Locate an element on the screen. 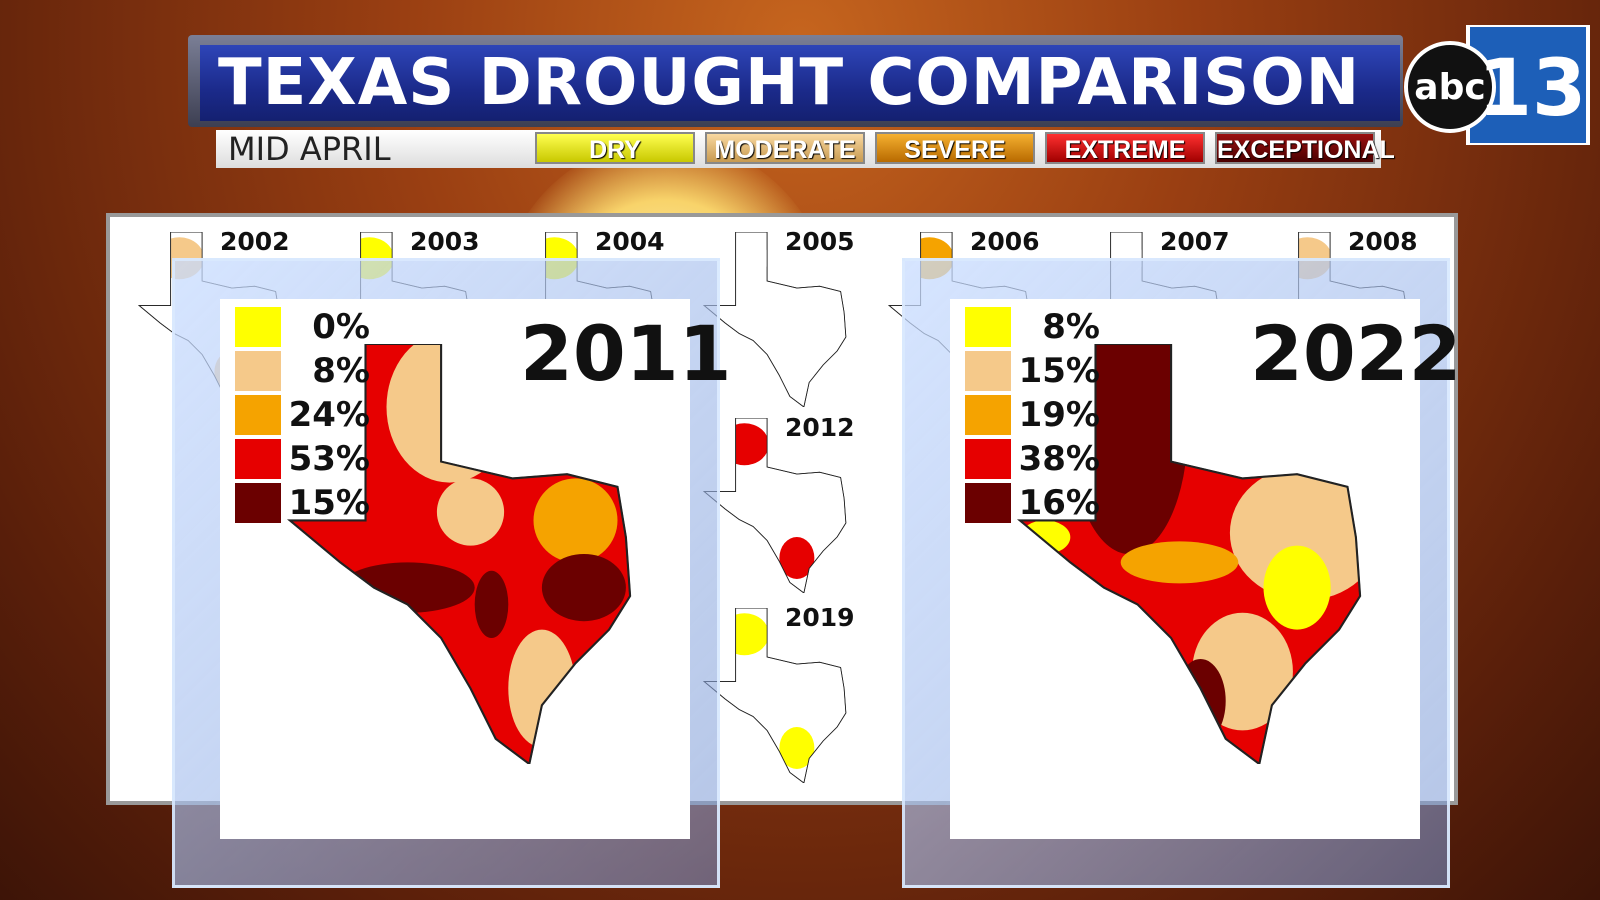 The image size is (1600, 900). thumbnail-year: 2008 is located at coordinates (1383, 241).